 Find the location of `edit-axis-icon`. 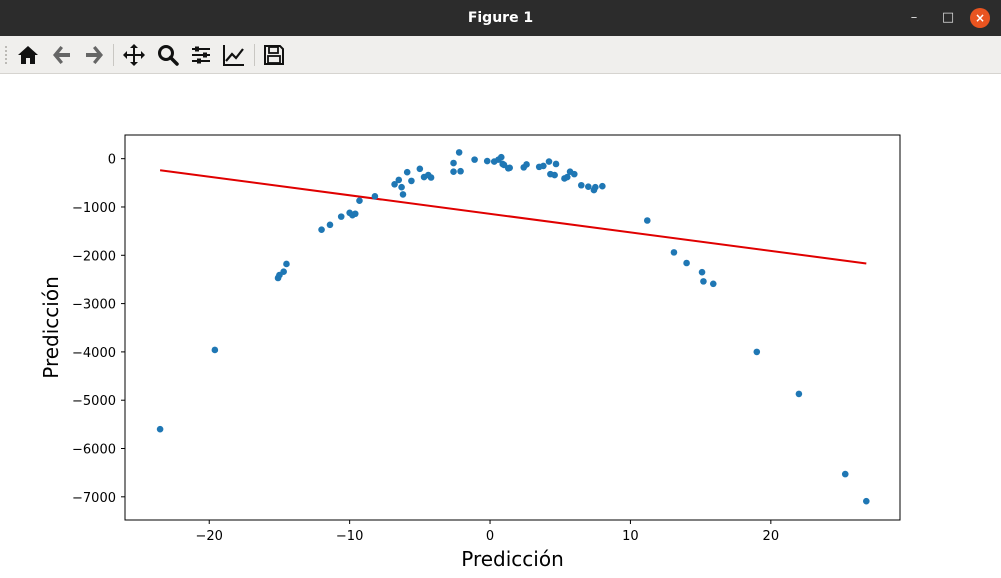

edit-axis-icon is located at coordinates (233, 55).